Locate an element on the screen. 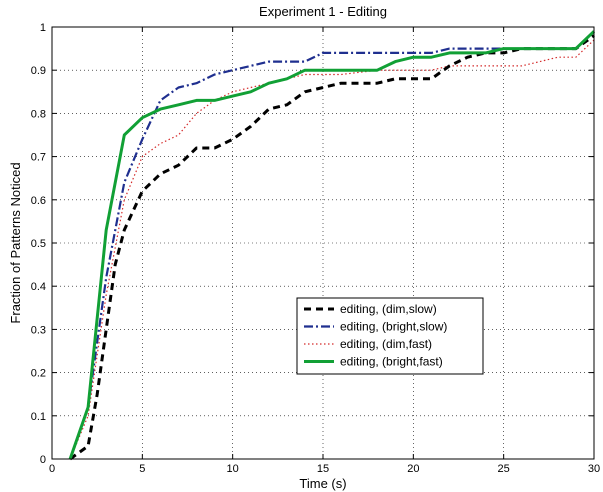 The height and width of the screenshot is (492, 603). y-tick-label: 0.9 is located at coordinates (38, 71).